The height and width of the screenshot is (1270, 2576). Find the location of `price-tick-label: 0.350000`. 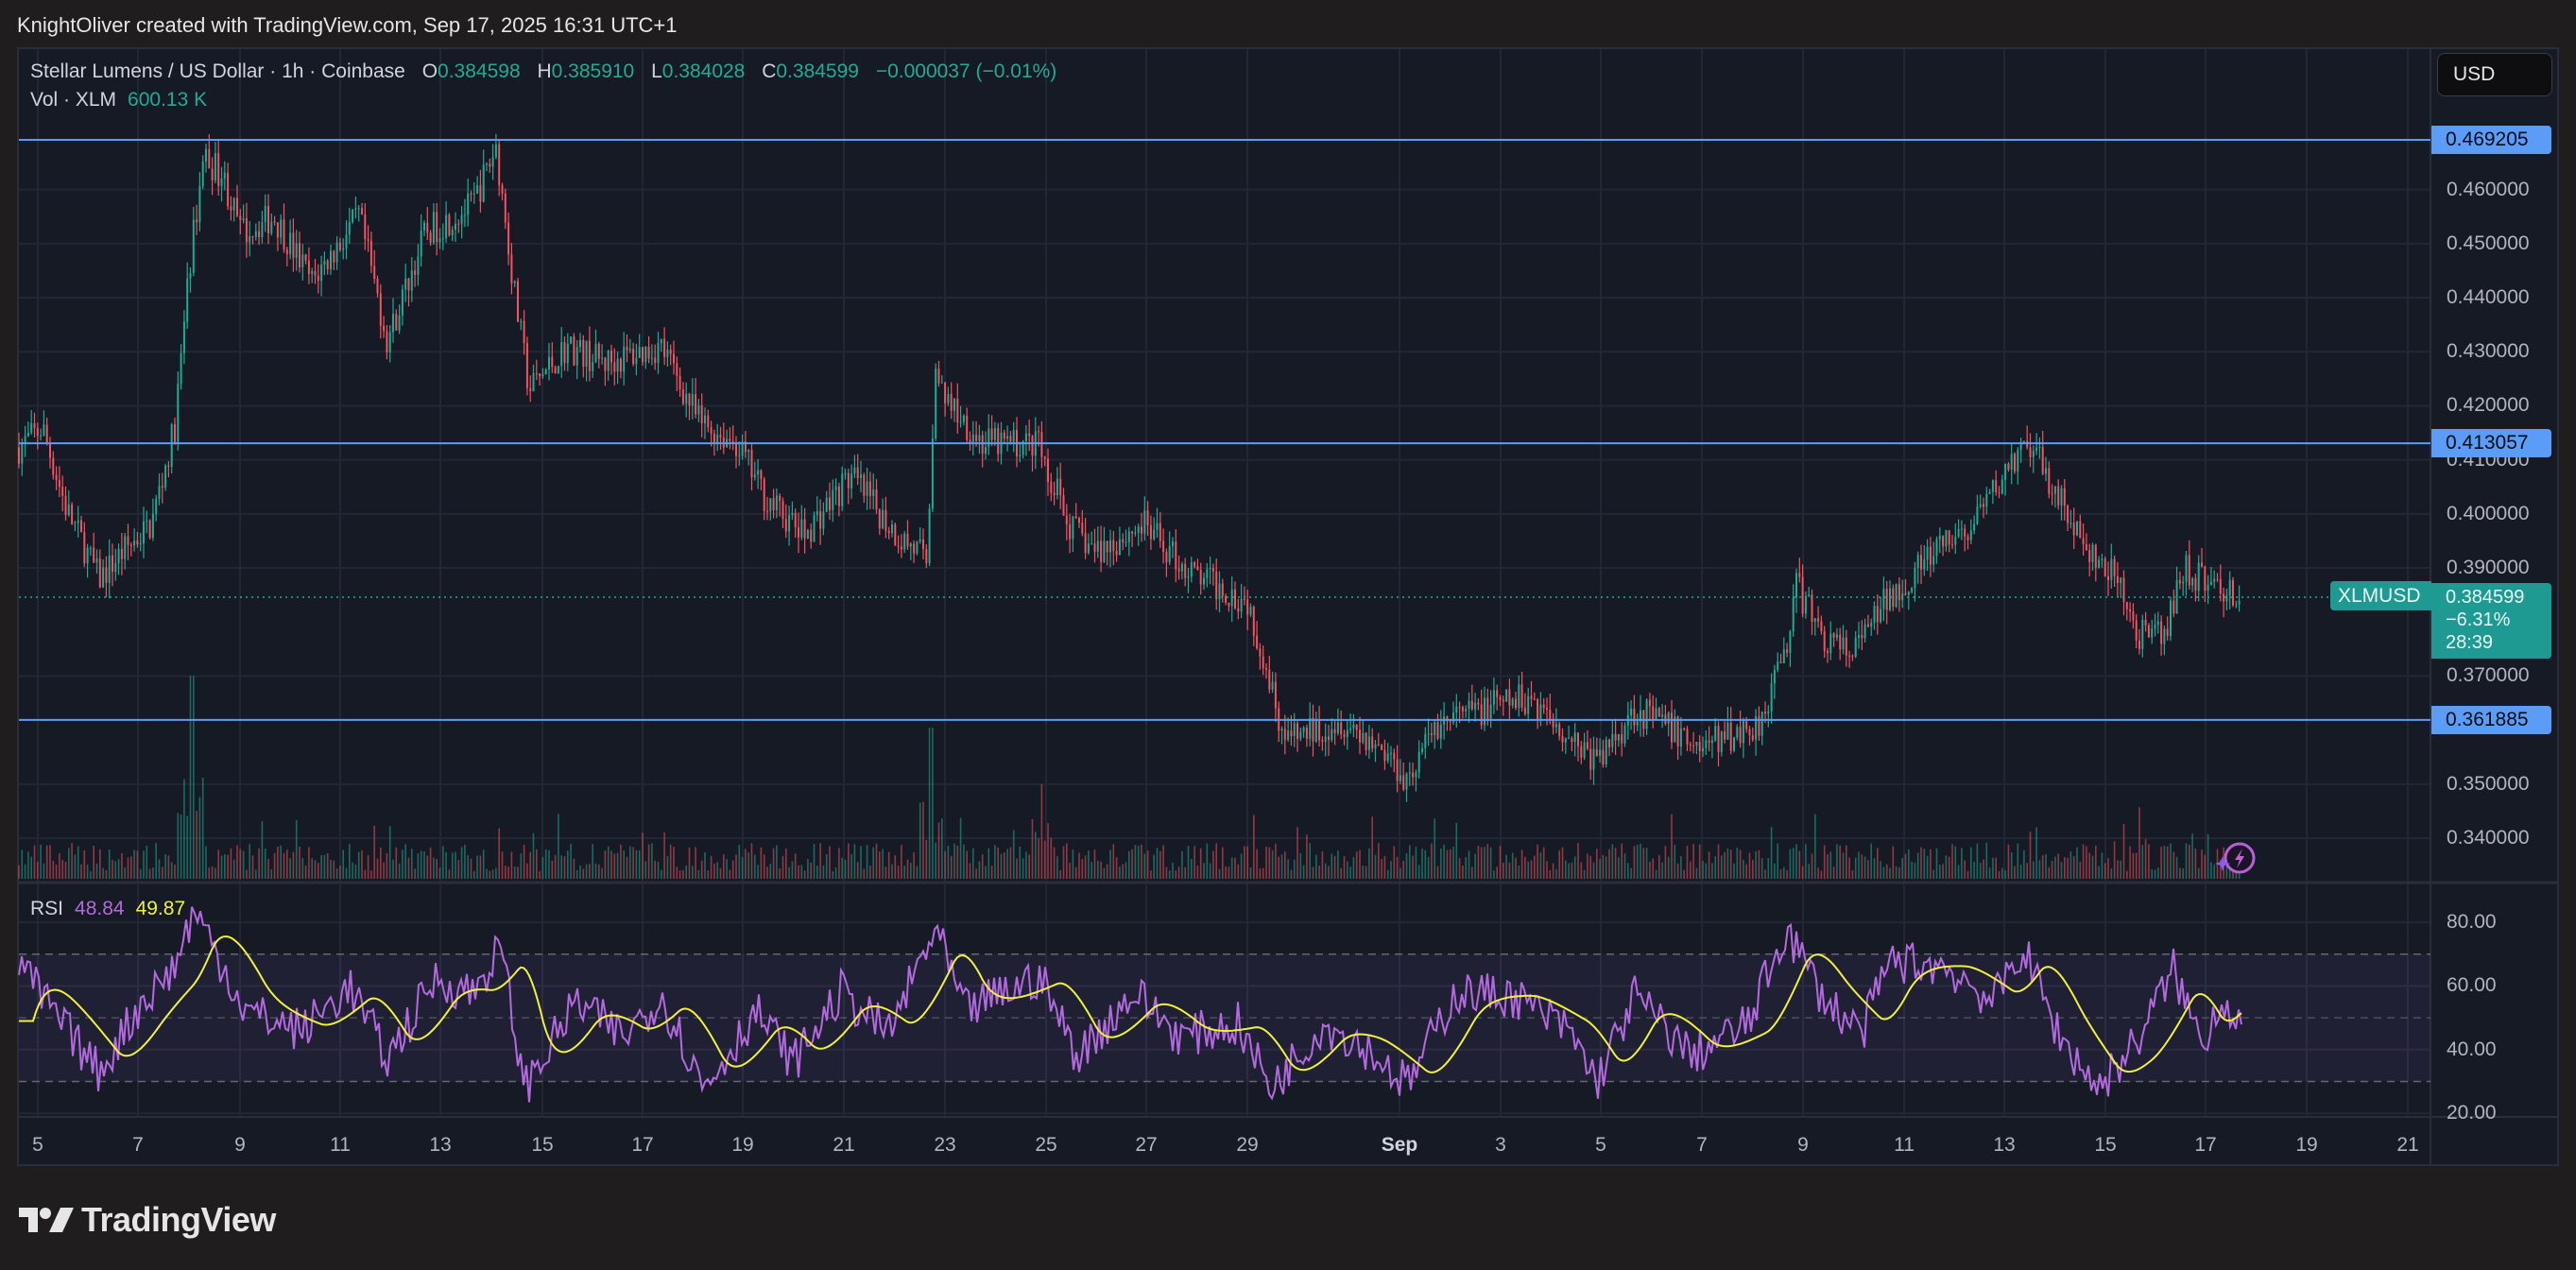

price-tick-label: 0.350000 is located at coordinates (2488, 783).